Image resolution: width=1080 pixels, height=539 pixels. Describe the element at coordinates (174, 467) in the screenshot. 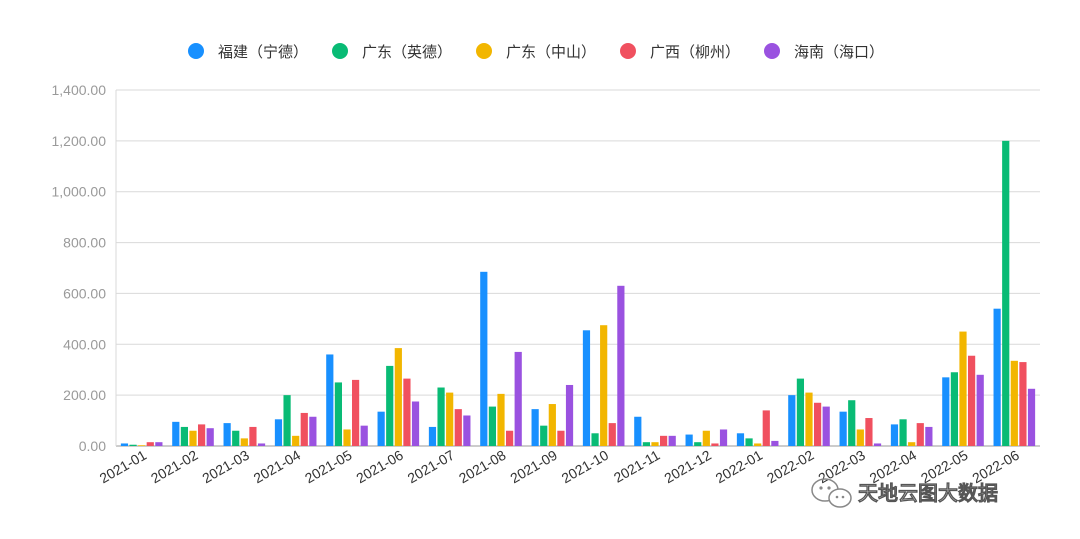

I see `x-tick-label: 2021-02` at that location.